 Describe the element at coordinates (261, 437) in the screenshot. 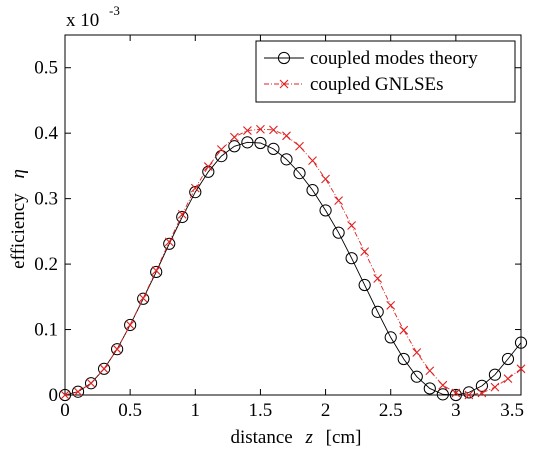

I see `x-axis-label-text: distance` at that location.